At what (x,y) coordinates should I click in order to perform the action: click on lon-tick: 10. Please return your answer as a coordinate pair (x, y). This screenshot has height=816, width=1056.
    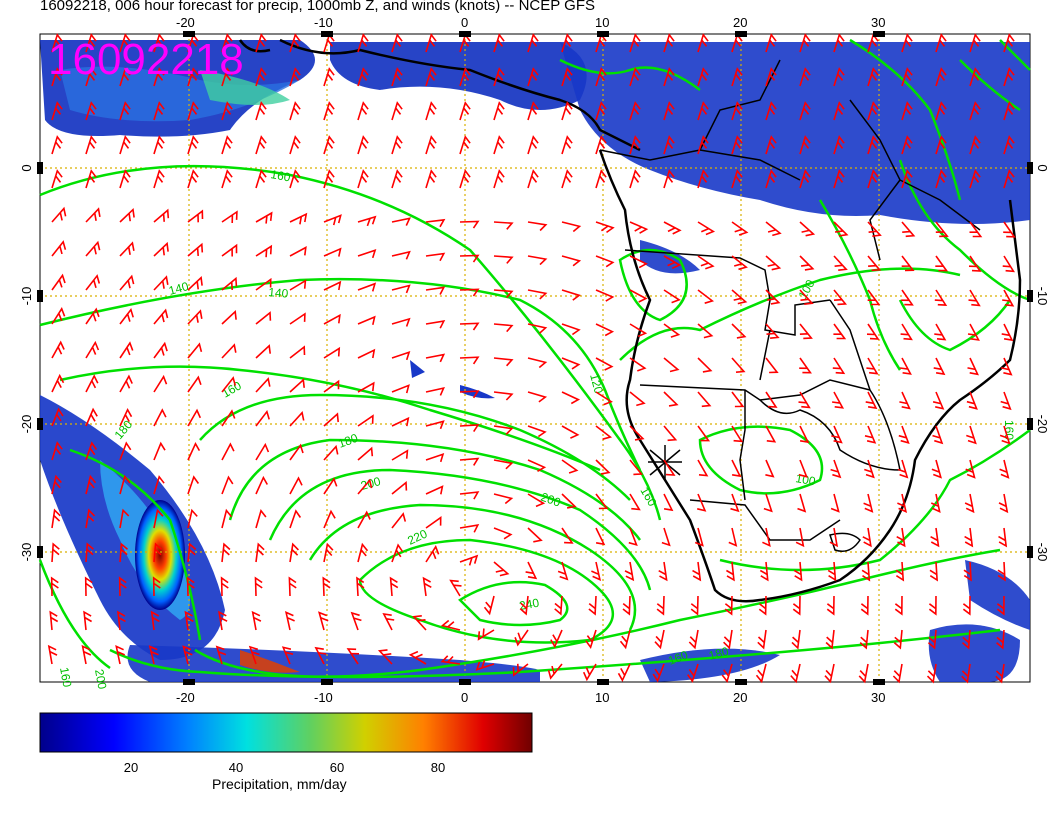
    Looking at the image, I should click on (602, 22).